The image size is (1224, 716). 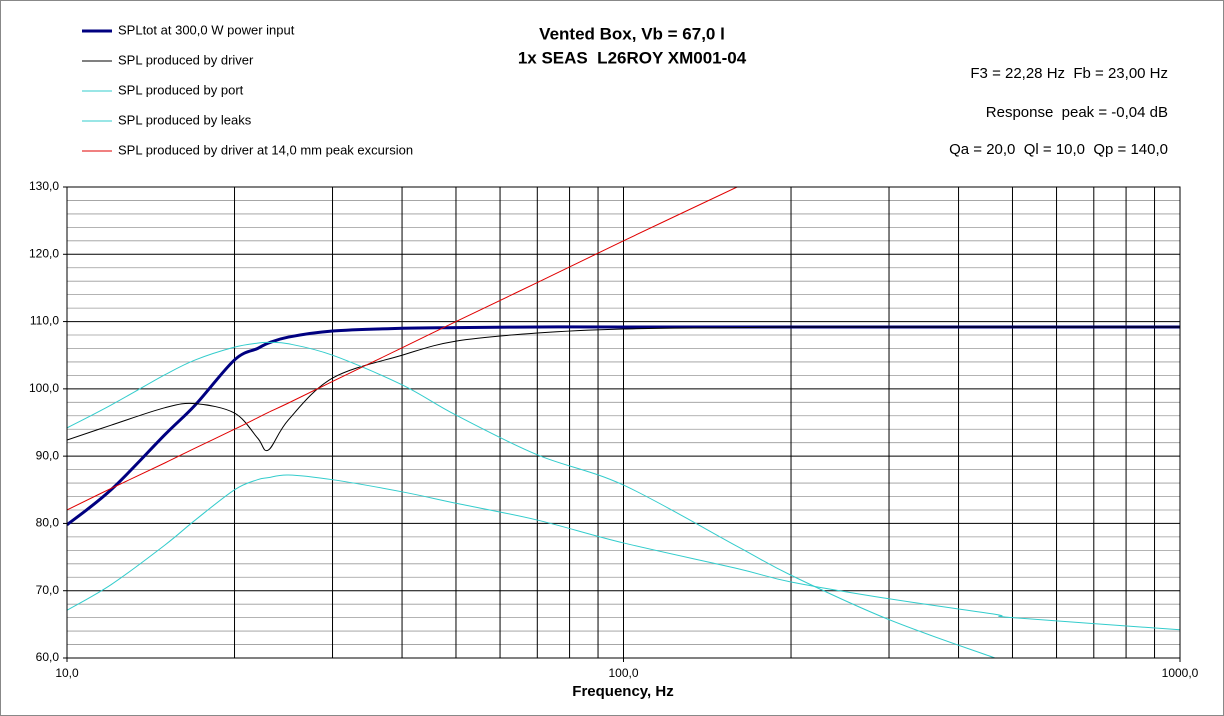 I want to click on x-axis-label: Frequency, Hz, so click(x=622, y=691).